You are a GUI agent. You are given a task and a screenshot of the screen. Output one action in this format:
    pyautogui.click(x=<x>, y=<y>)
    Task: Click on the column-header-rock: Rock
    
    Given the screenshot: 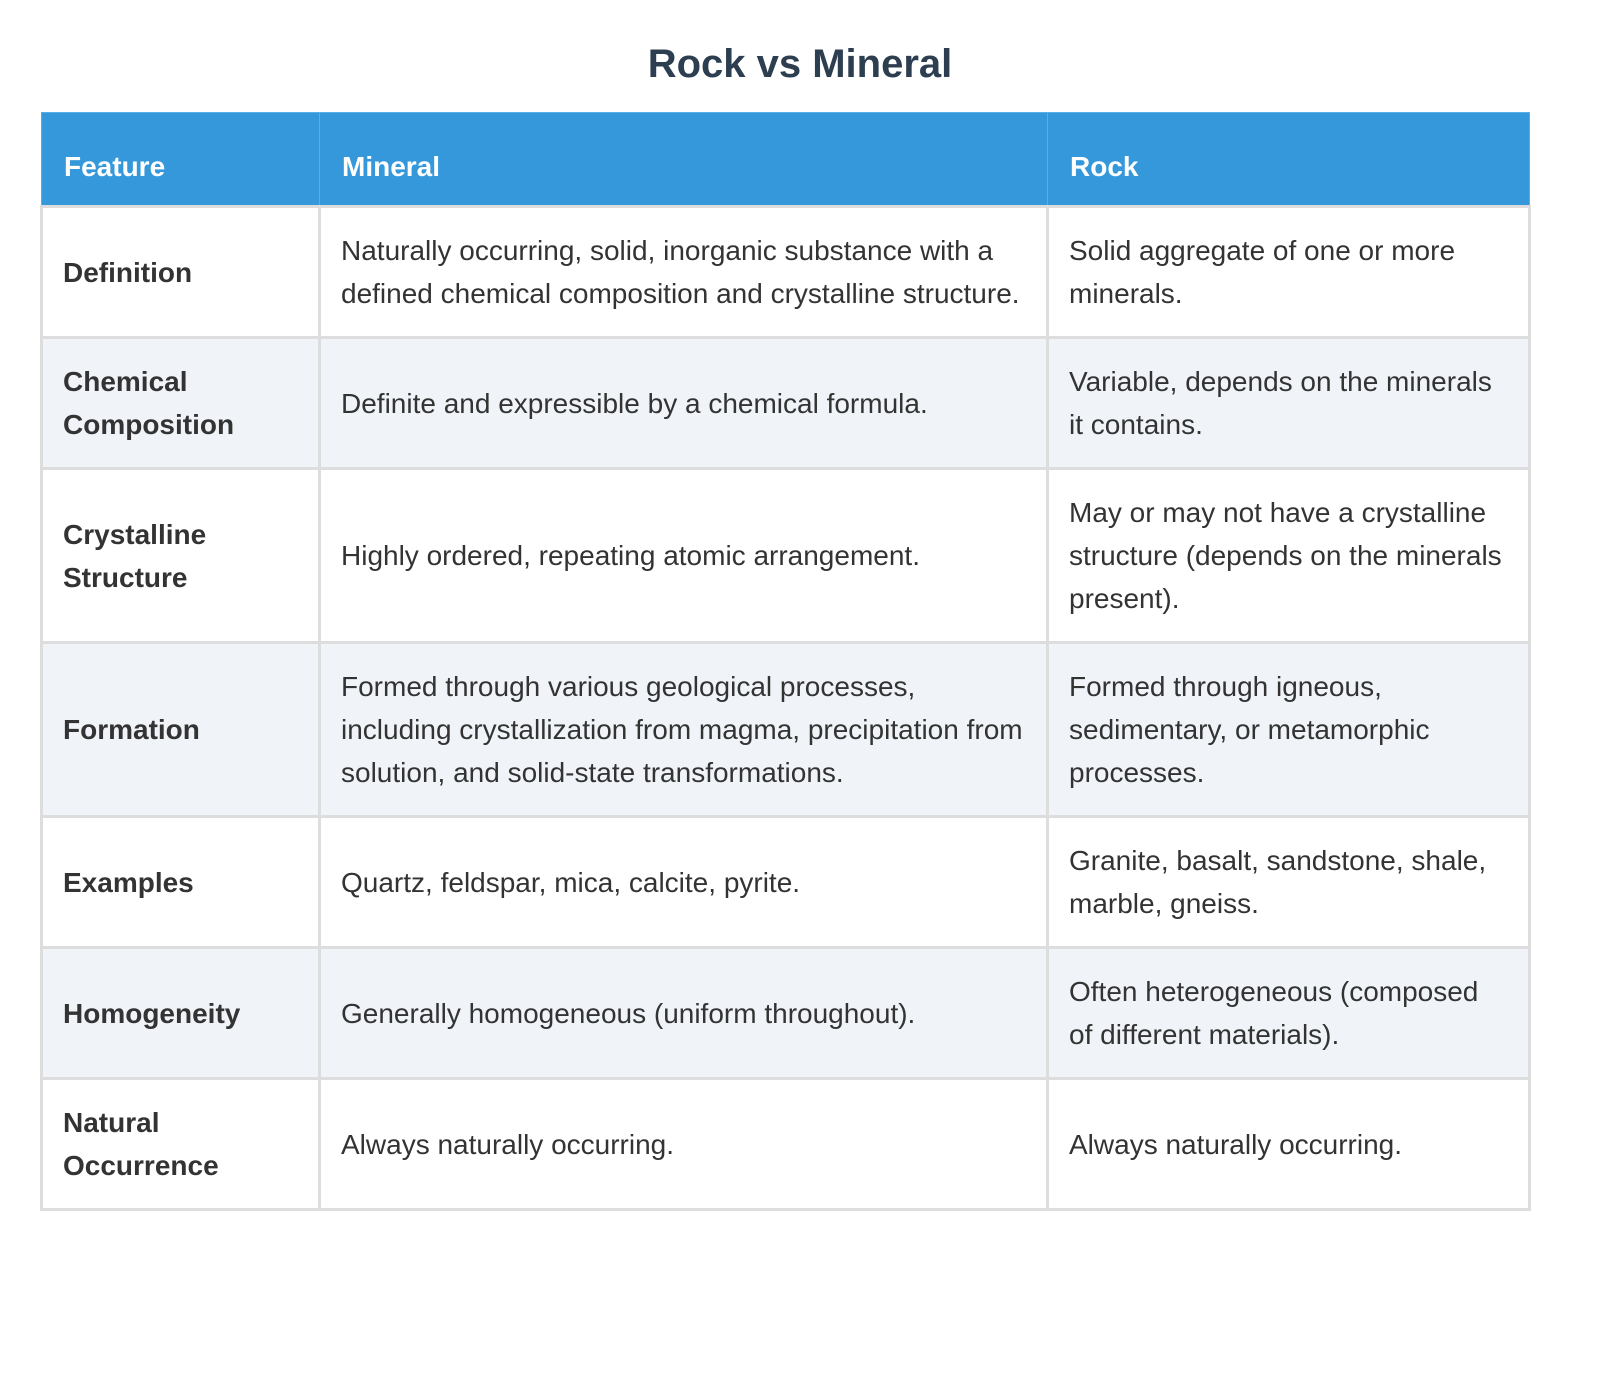 What is the action you would take?
    pyautogui.click(x=1288, y=160)
    